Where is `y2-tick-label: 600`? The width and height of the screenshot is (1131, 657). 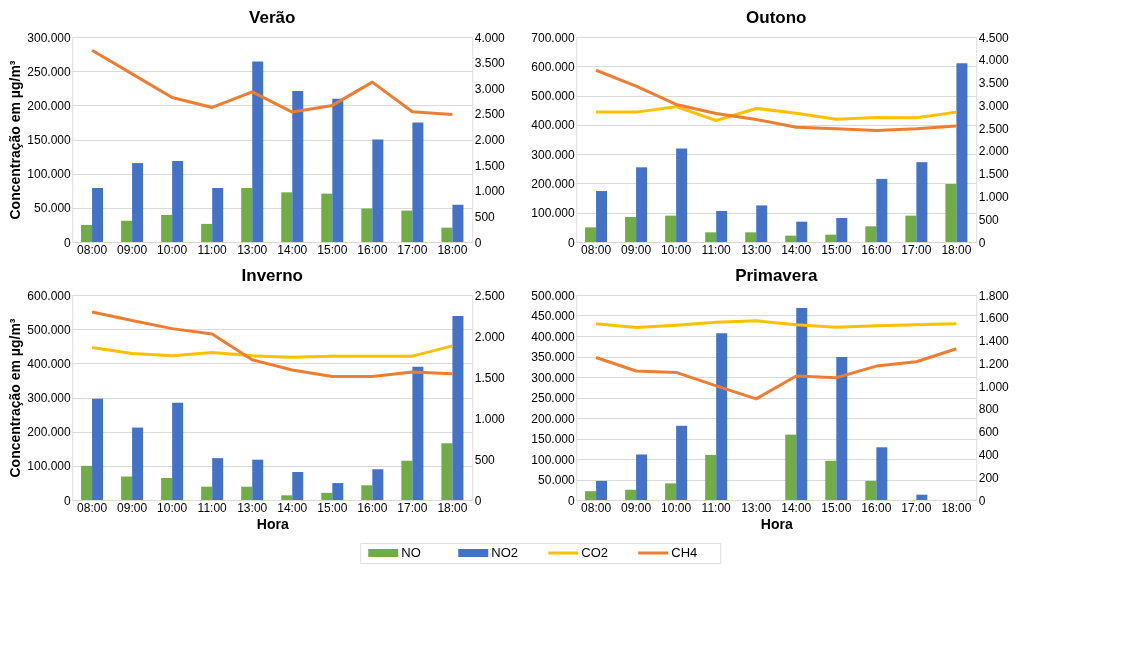
y2-tick-label: 600 is located at coordinates (989, 432).